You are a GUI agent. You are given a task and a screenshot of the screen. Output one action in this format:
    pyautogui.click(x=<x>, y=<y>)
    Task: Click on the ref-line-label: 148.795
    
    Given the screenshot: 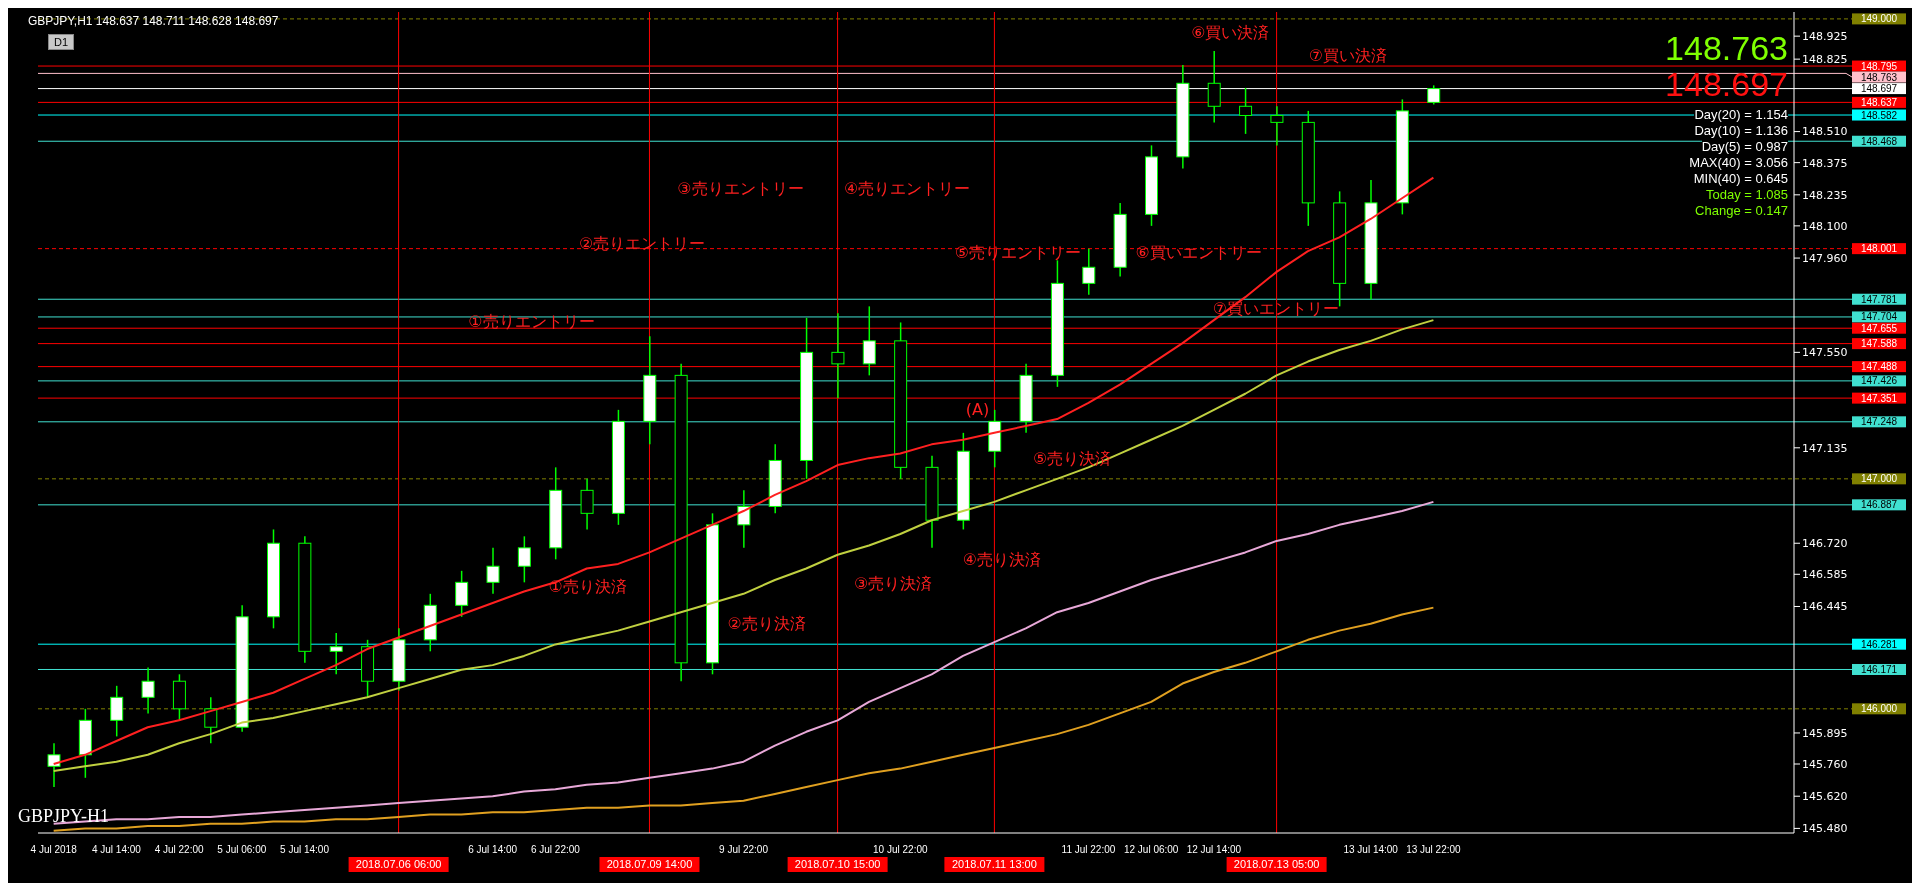 What is the action you would take?
    pyautogui.click(x=1879, y=66)
    